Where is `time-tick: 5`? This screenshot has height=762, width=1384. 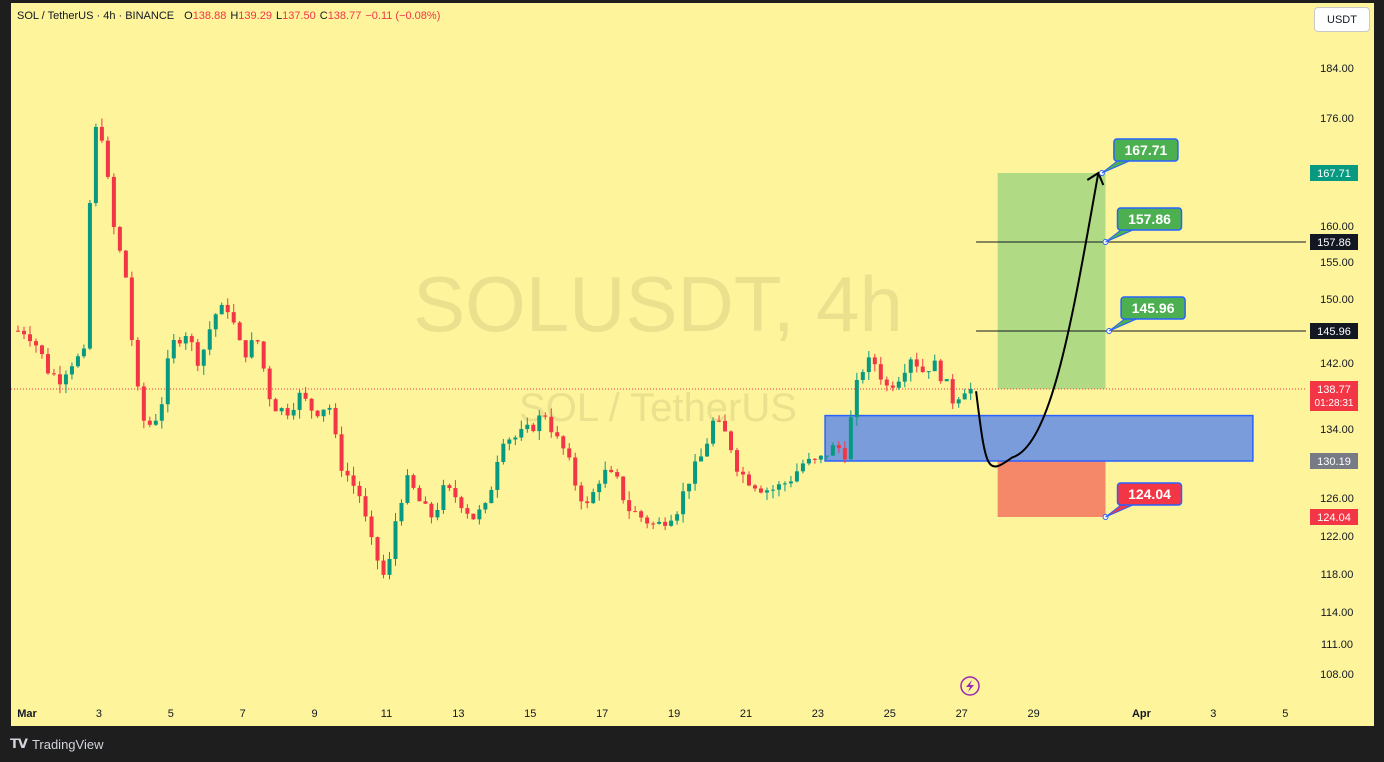 time-tick: 5 is located at coordinates (1285, 714).